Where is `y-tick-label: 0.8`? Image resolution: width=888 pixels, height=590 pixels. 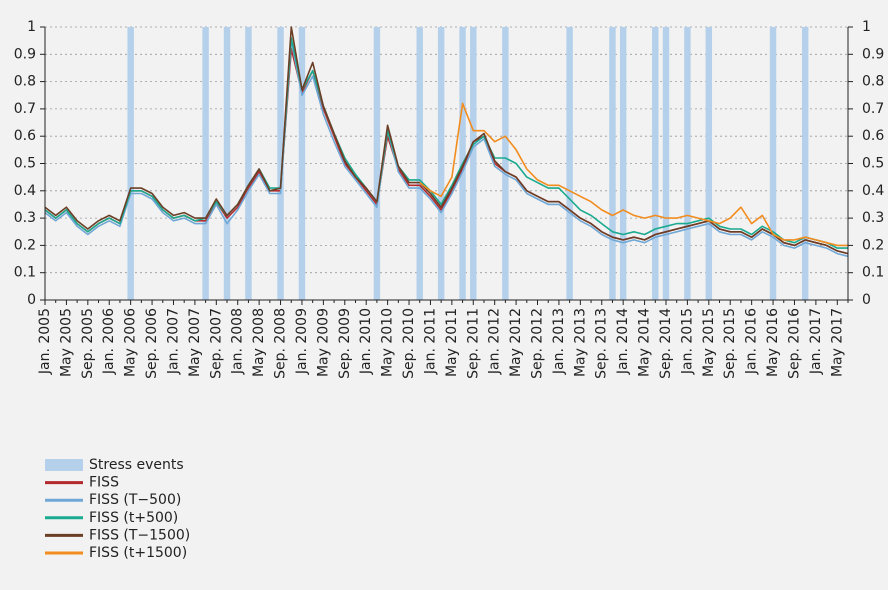
y-tick-label: 0.8 is located at coordinates (25, 82).